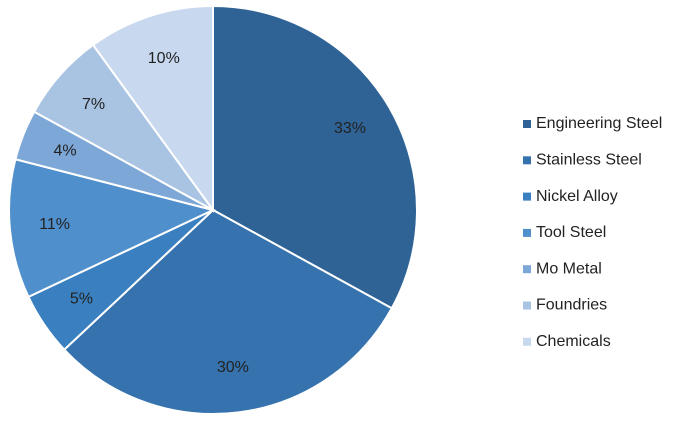  Describe the element at coordinates (599, 123) in the screenshot. I see `legend-label: Engineering Steel` at that location.